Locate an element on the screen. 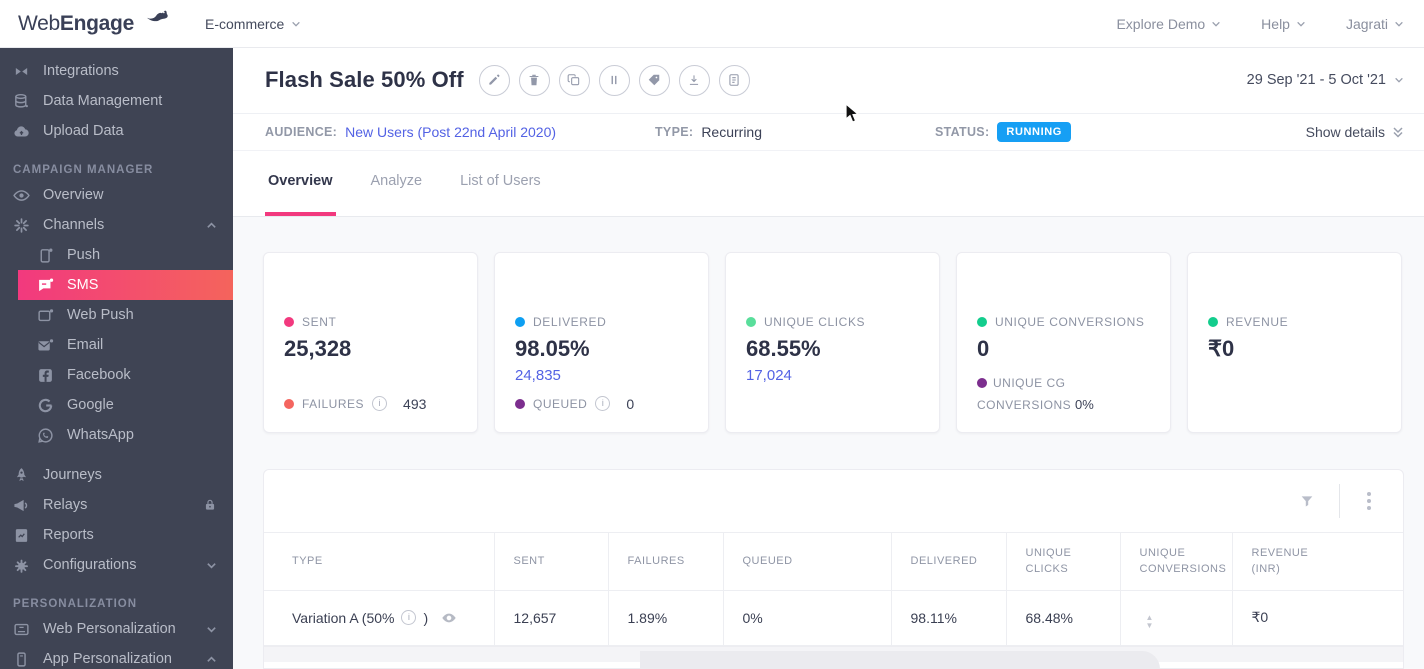  sidebar-item-label: Relays is located at coordinates (65, 505).